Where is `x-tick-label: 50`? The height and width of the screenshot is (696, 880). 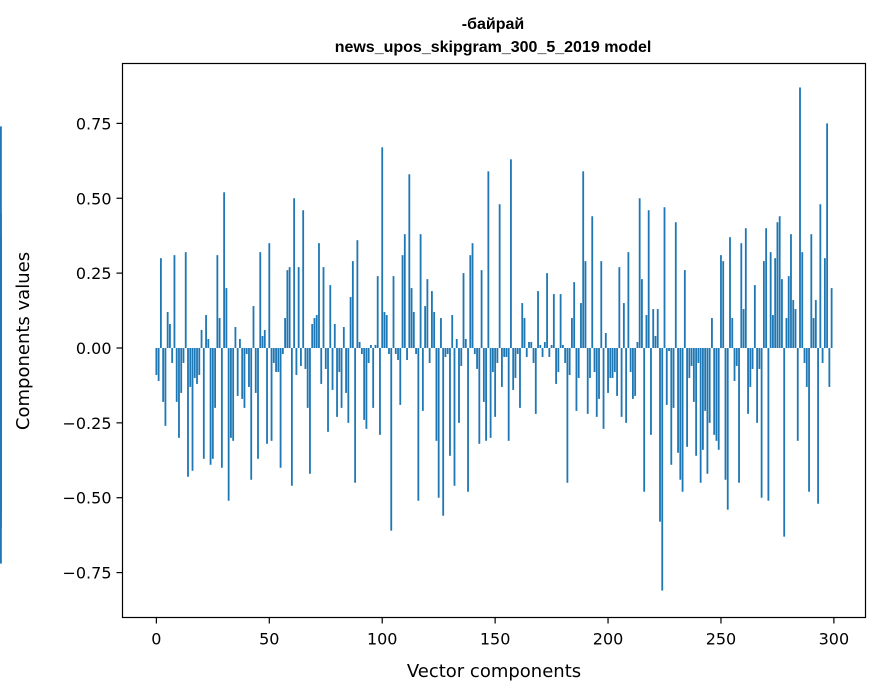
x-tick-label: 50 is located at coordinates (269, 639).